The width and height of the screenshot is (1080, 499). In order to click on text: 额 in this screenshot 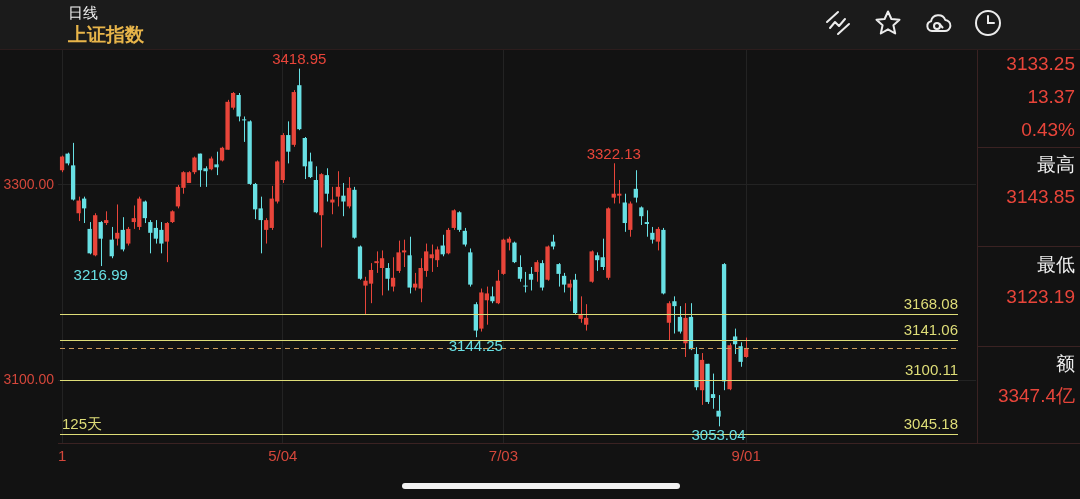, I will do `click(1065, 364)`.